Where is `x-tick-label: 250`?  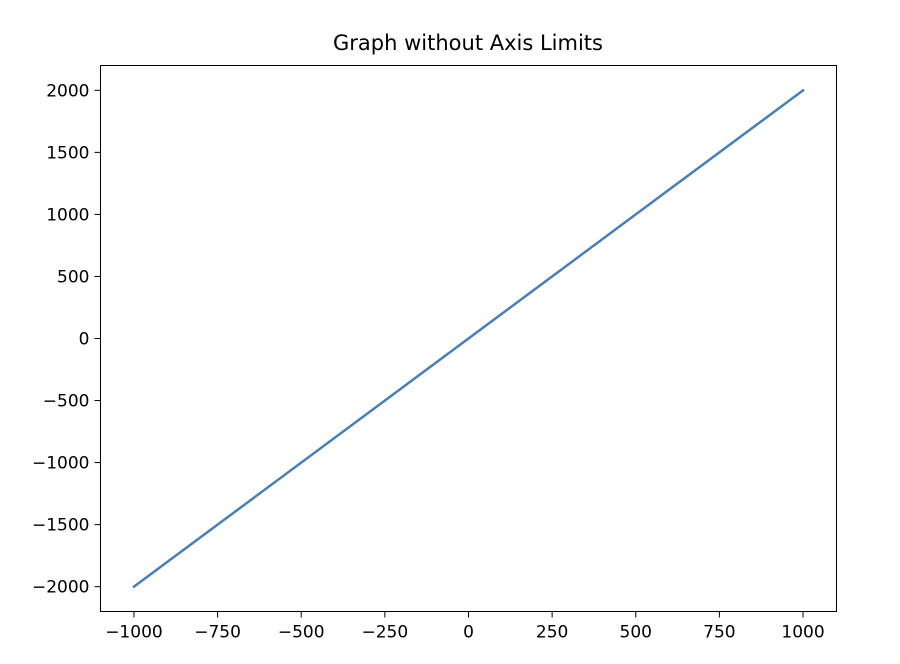 x-tick-label: 250 is located at coordinates (552, 633).